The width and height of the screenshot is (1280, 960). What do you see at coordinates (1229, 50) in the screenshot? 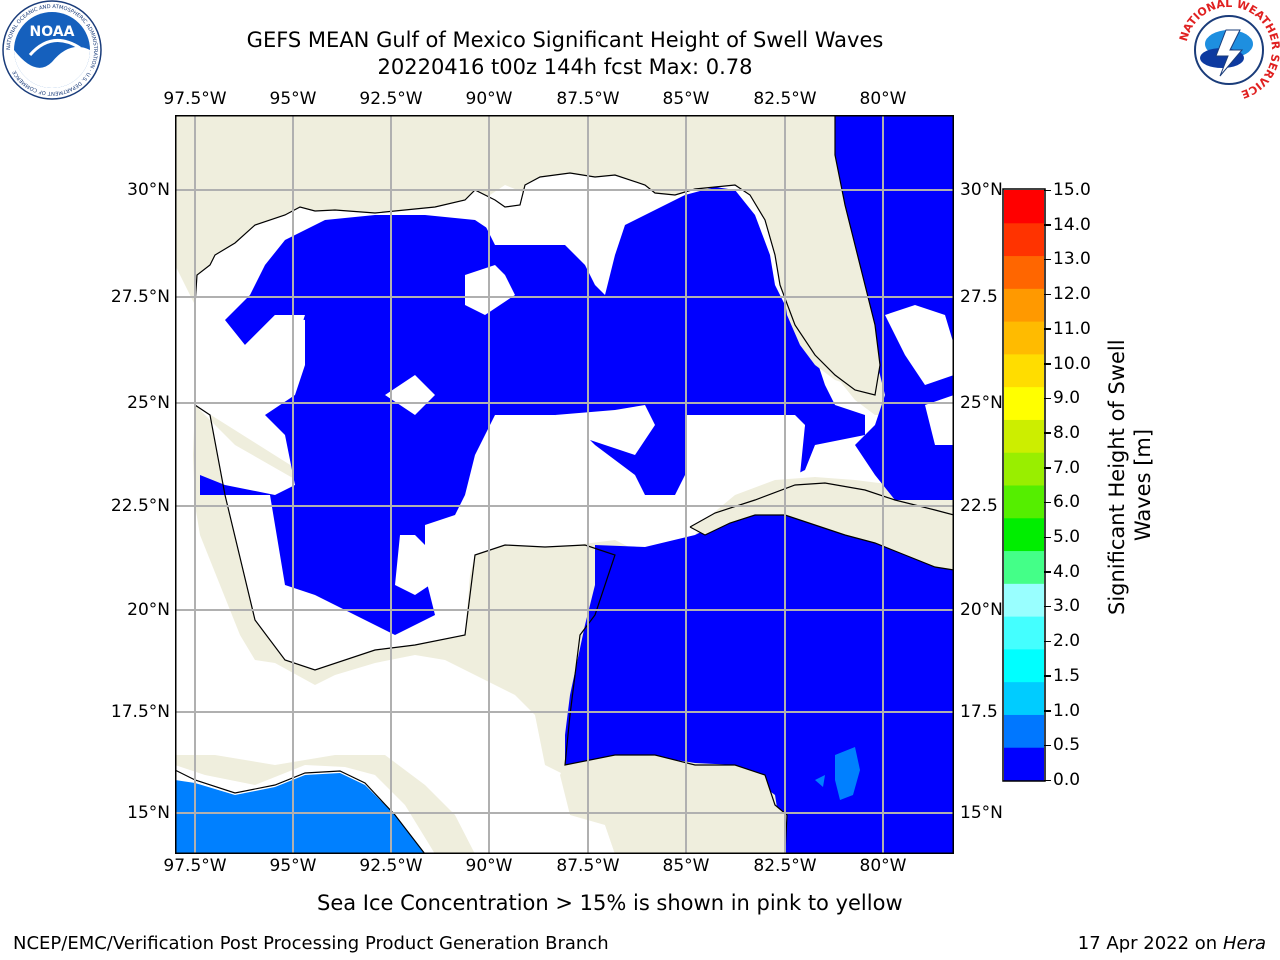
I see `nws-logo: NATIONAL WEATHER SERVICE` at bounding box center [1229, 50].